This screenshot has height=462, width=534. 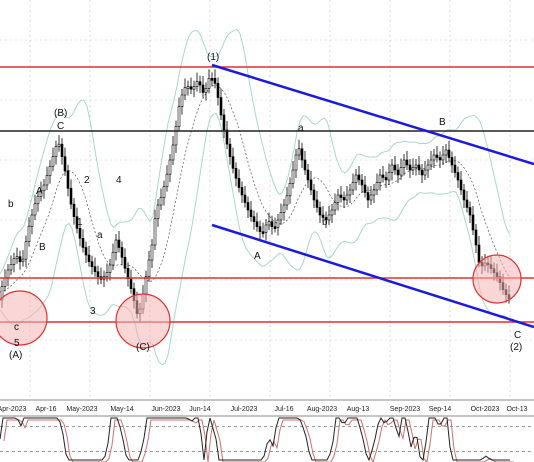 I want to click on wave-label: 2, so click(x=87, y=180).